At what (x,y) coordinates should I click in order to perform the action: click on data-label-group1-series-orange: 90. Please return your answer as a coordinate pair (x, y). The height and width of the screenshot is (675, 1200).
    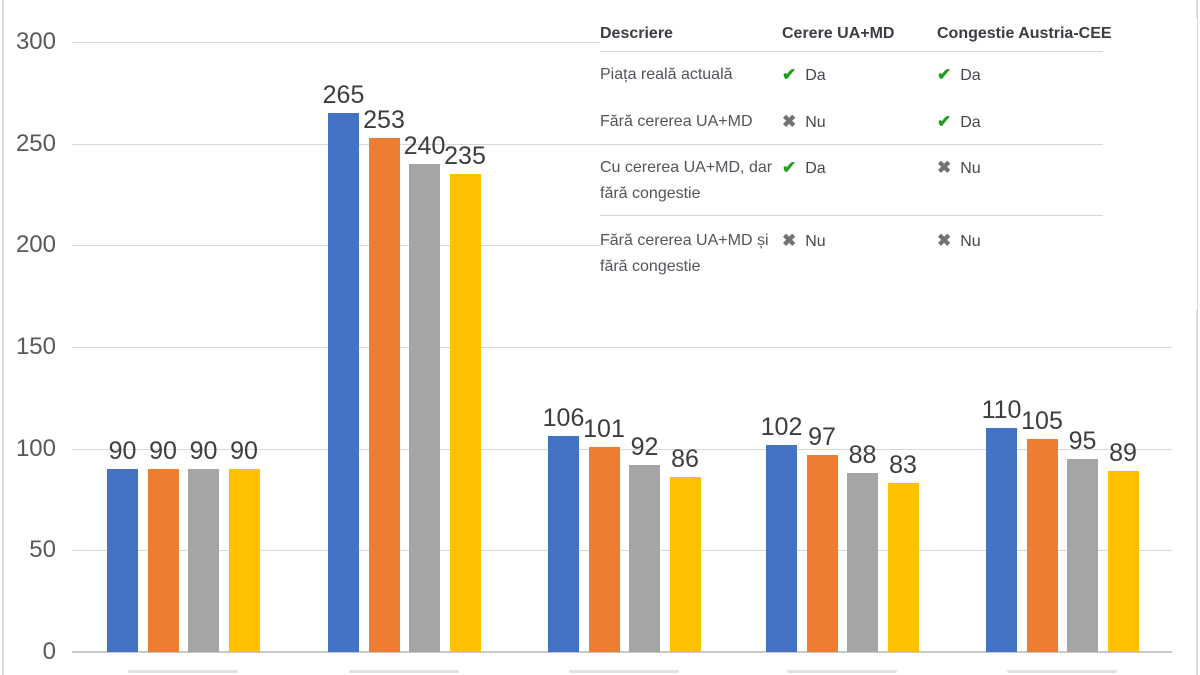
    Looking at the image, I should click on (163, 451).